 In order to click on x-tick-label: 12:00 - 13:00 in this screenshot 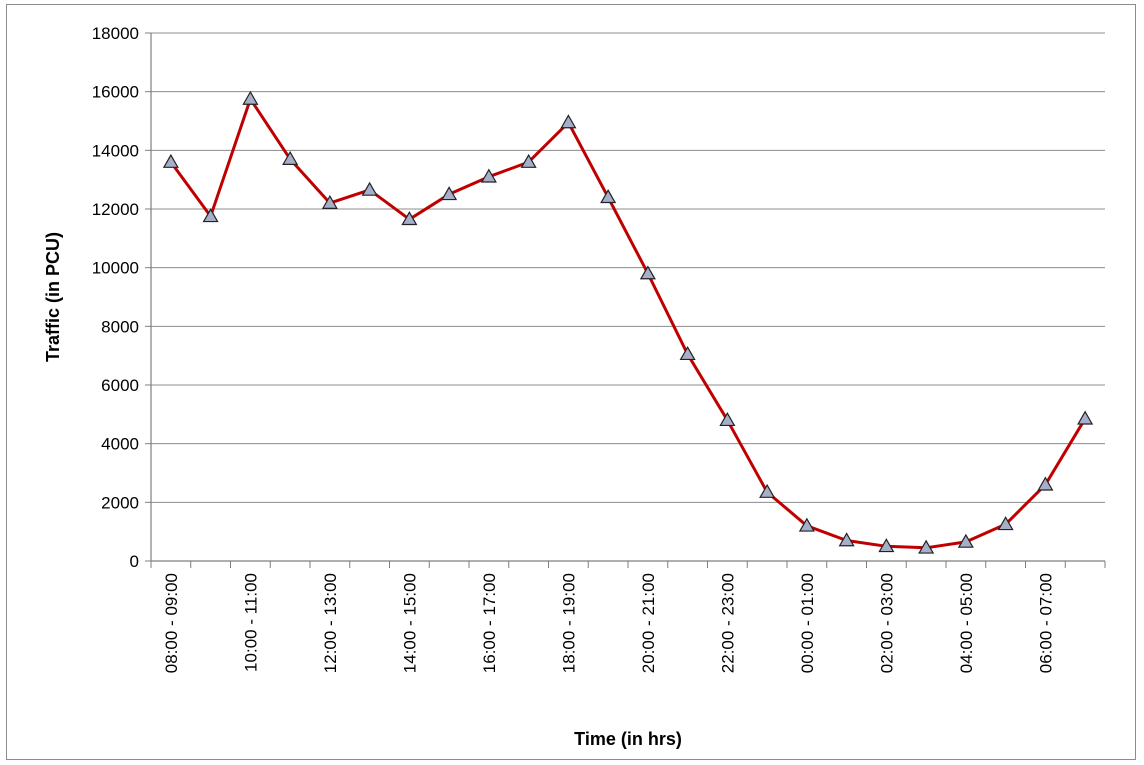, I will do `click(330, 623)`.